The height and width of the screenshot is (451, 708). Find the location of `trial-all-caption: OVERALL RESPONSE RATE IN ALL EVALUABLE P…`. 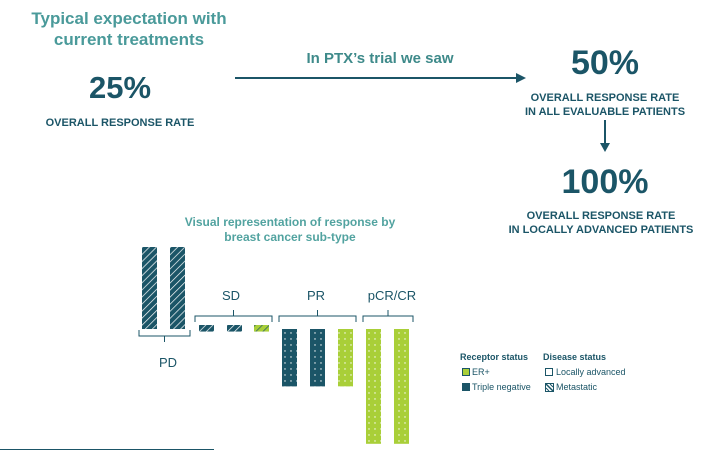

trial-all-caption: OVERALL RESPONSE RATE IN ALL EVALUABLE P… is located at coordinates (604, 105).